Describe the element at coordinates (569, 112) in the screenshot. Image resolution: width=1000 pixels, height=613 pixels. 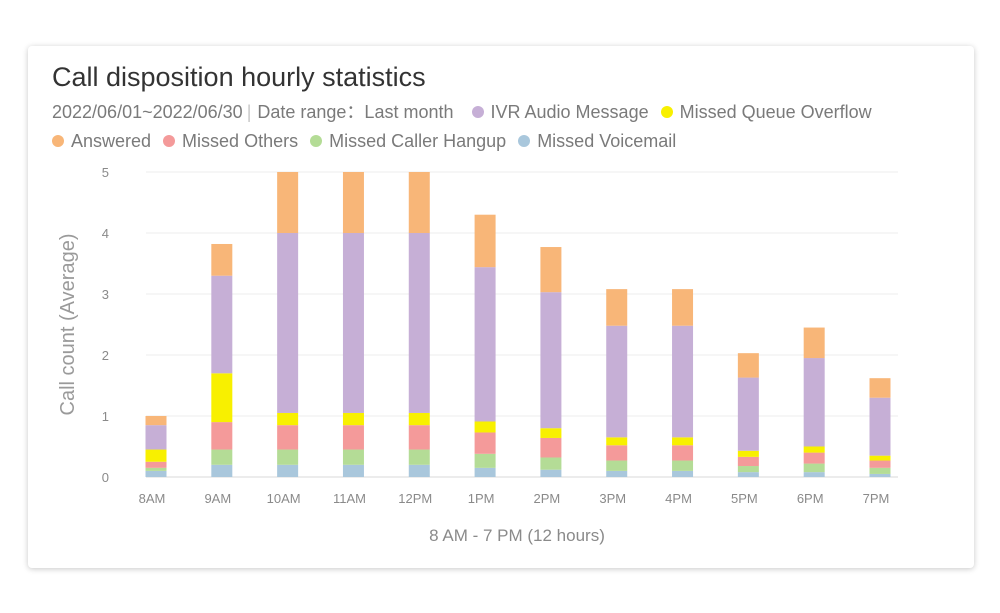
I see `legend-label: IVR Audio Message` at that location.